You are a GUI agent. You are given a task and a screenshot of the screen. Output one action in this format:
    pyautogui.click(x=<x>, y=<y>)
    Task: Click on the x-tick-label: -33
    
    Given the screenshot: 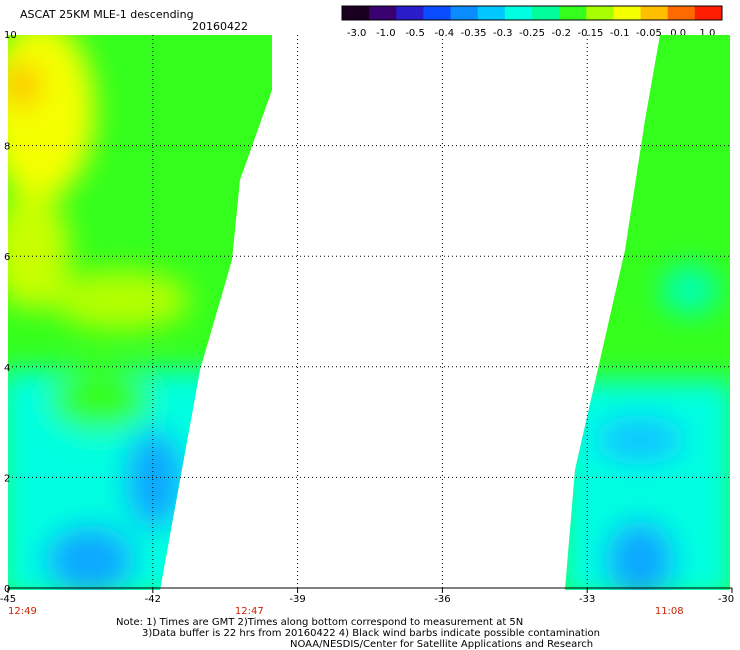 What is the action you would take?
    pyautogui.click(x=587, y=599)
    